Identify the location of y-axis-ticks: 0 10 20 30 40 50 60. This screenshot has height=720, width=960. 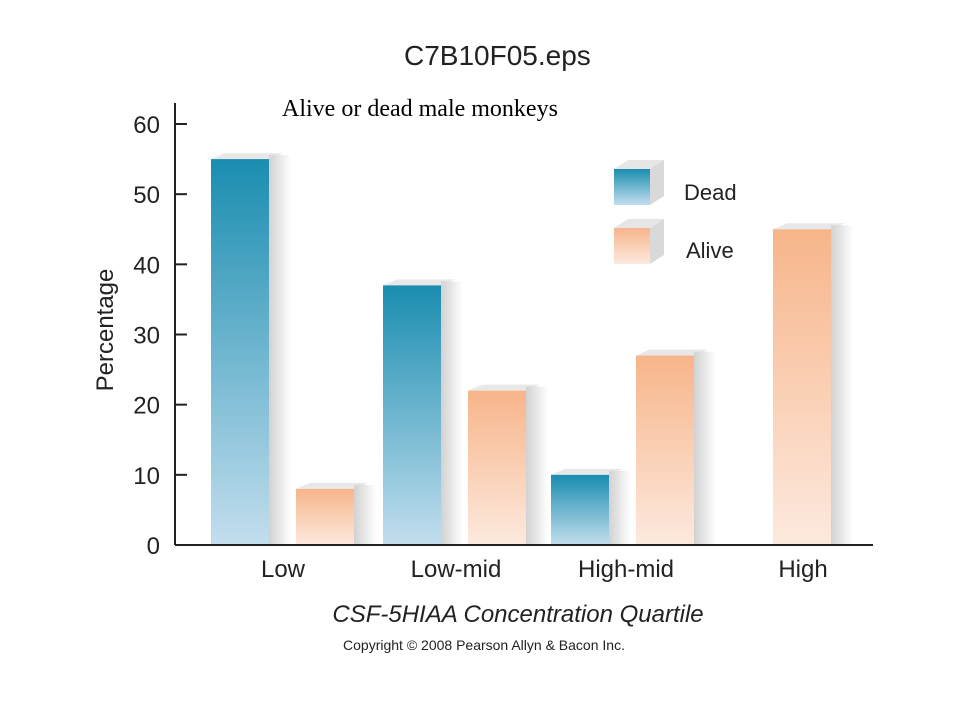
(160, 336).